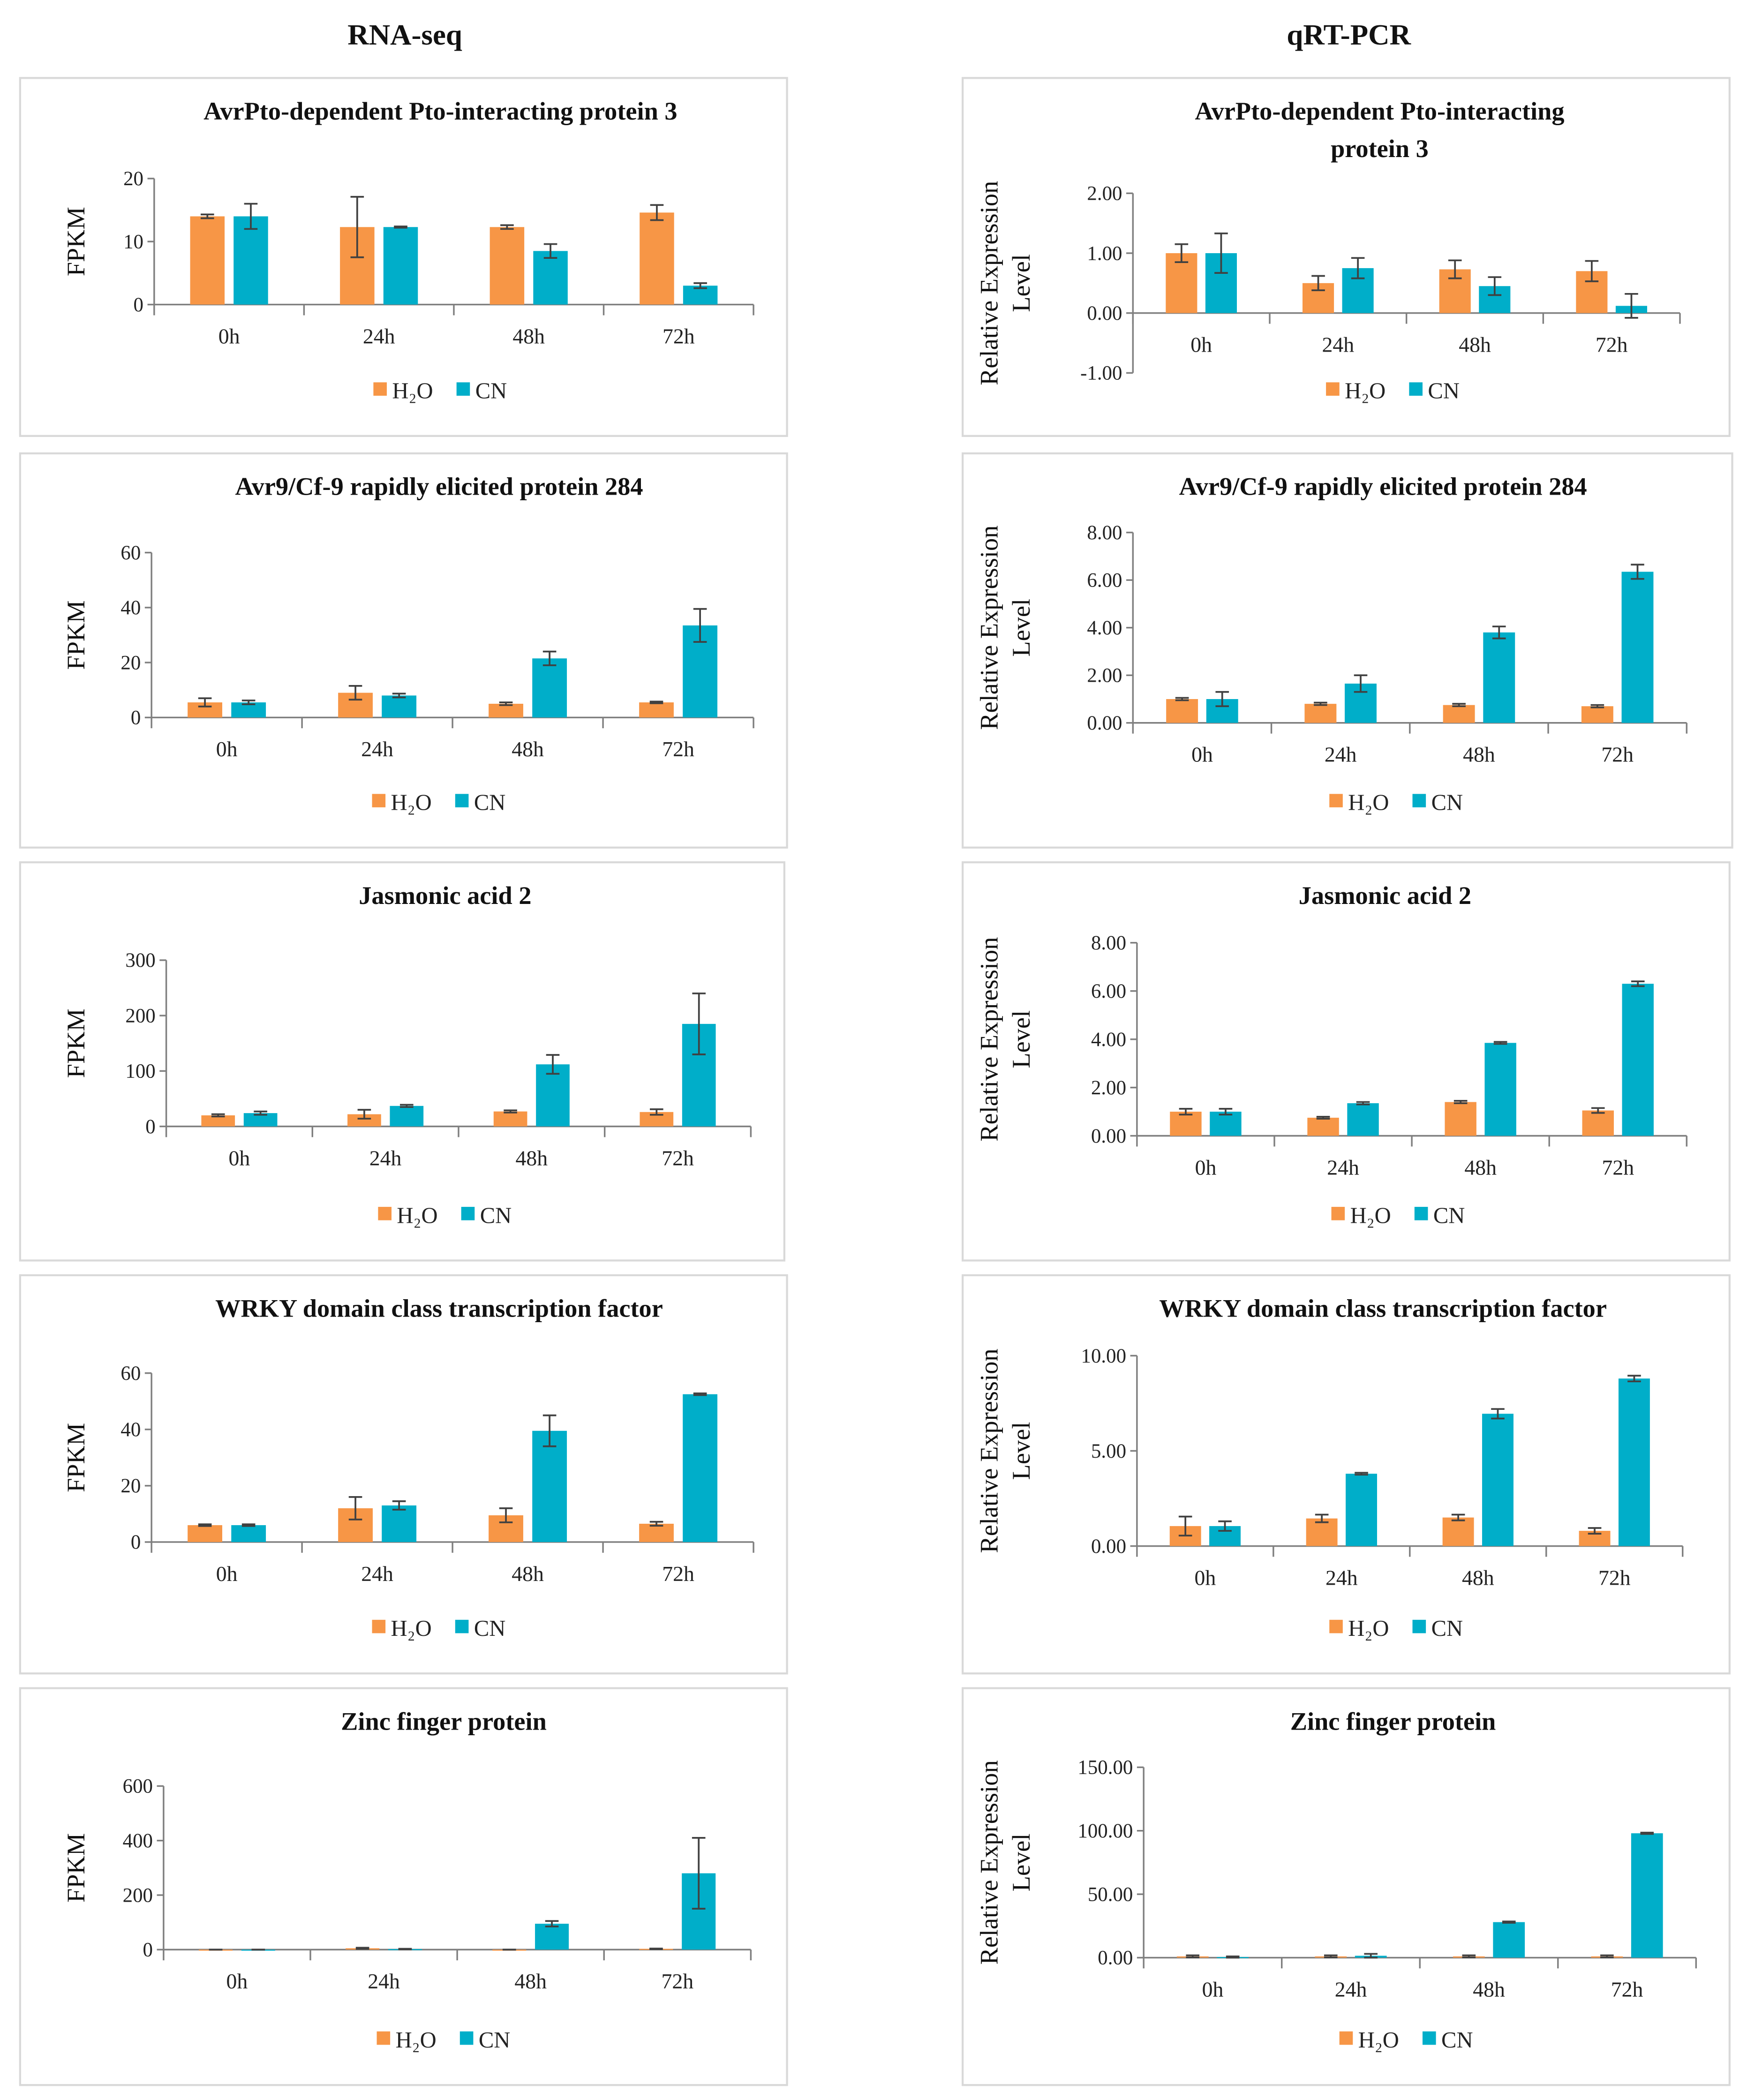  Describe the element at coordinates (404, 34) in the screenshot. I see `column-title-rnaseq: RNA-seq` at that location.